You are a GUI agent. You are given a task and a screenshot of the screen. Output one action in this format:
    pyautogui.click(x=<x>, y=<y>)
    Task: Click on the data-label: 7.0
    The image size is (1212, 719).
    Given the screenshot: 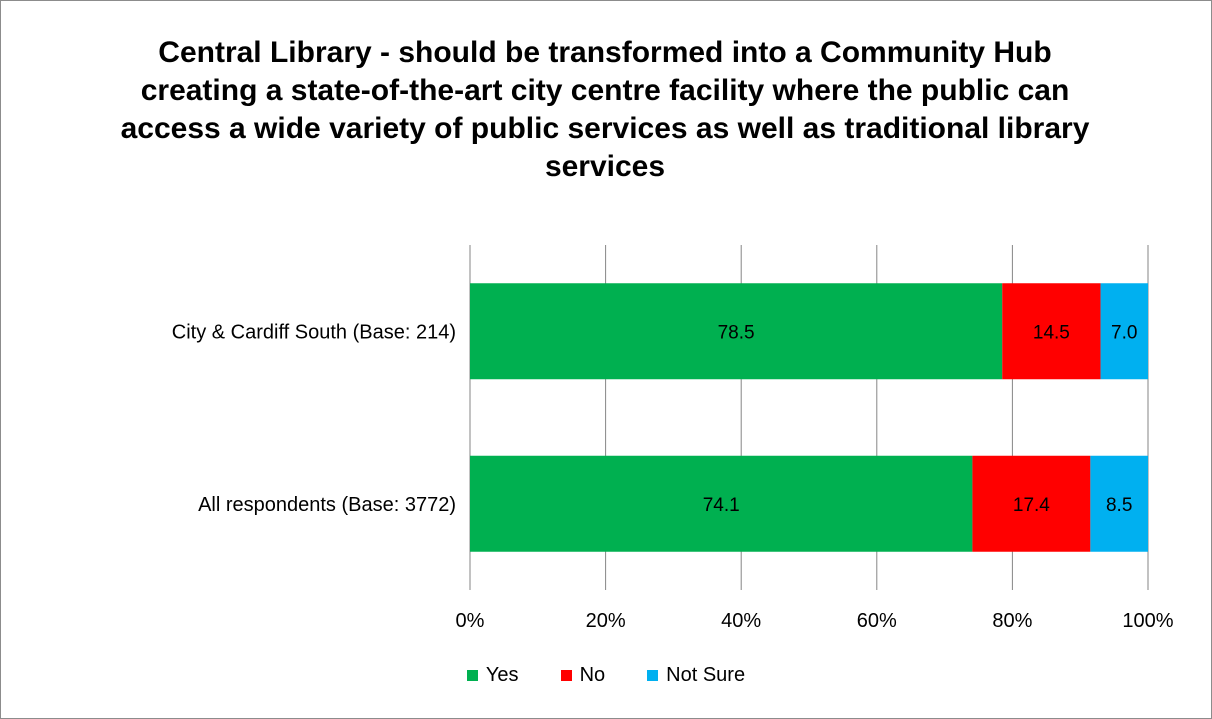 What is the action you would take?
    pyautogui.click(x=1124, y=332)
    